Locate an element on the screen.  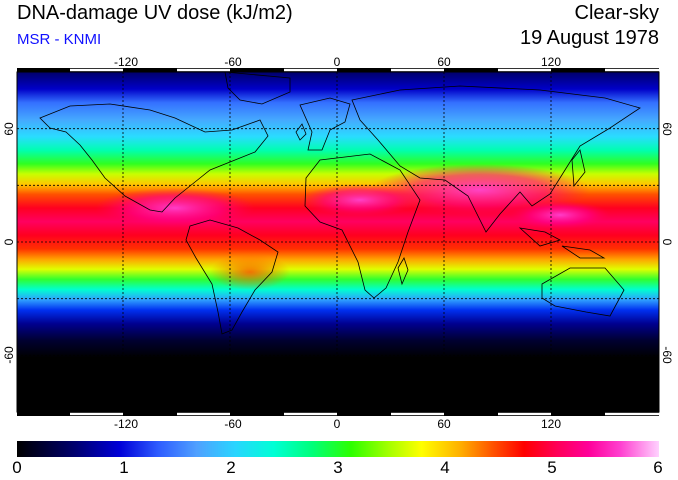
lon-tick-label-bottom: 60 is located at coordinates (444, 424).